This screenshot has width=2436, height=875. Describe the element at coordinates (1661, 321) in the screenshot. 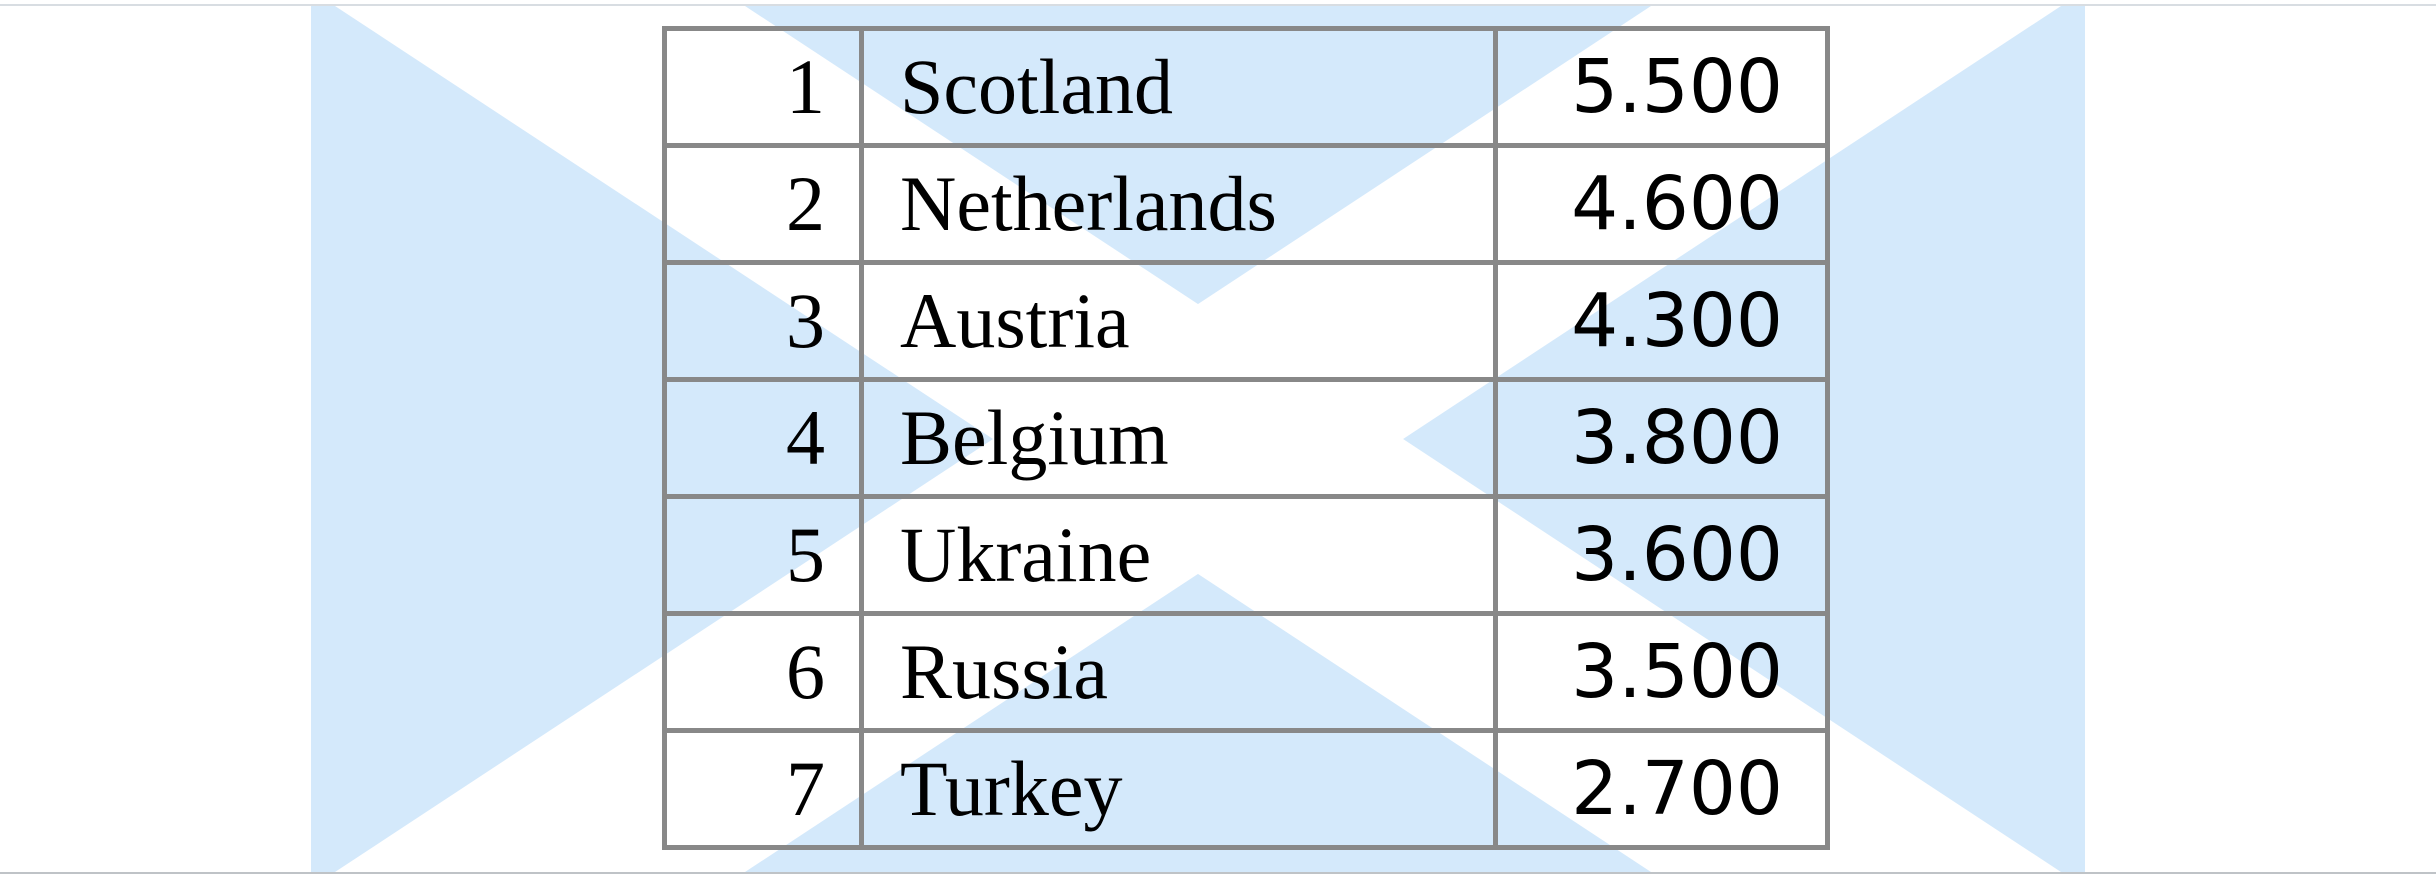

I see `value-cell: 4.300` at that location.